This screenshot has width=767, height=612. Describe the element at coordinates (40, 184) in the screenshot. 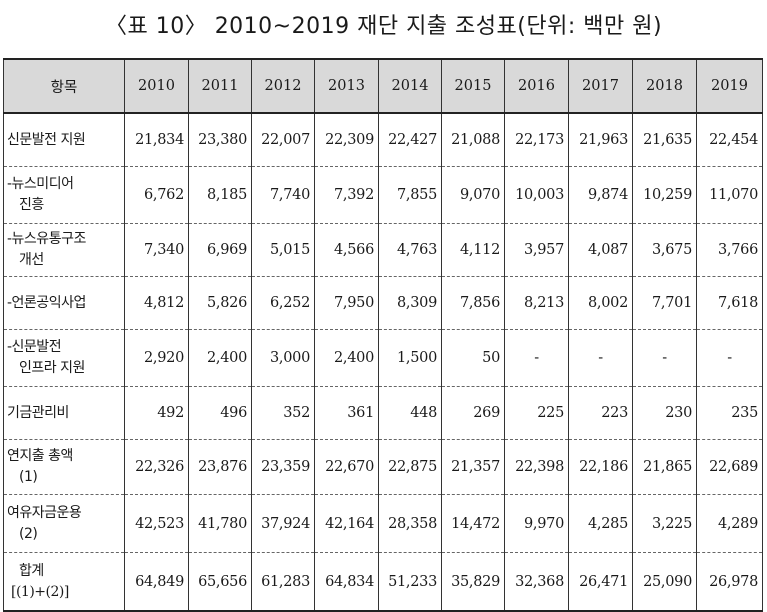

I see `row-label-main: -뉴스미디어` at that location.